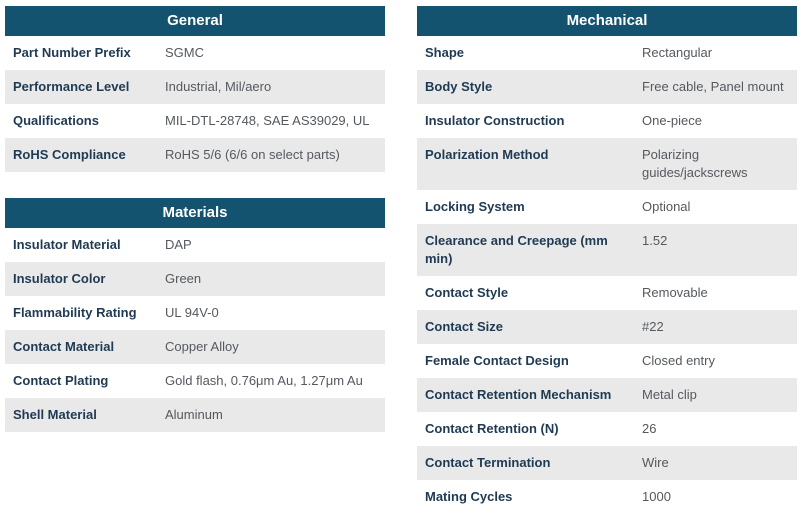  What do you see at coordinates (469, 496) in the screenshot?
I see `spec-label: Mating Cycles` at bounding box center [469, 496].